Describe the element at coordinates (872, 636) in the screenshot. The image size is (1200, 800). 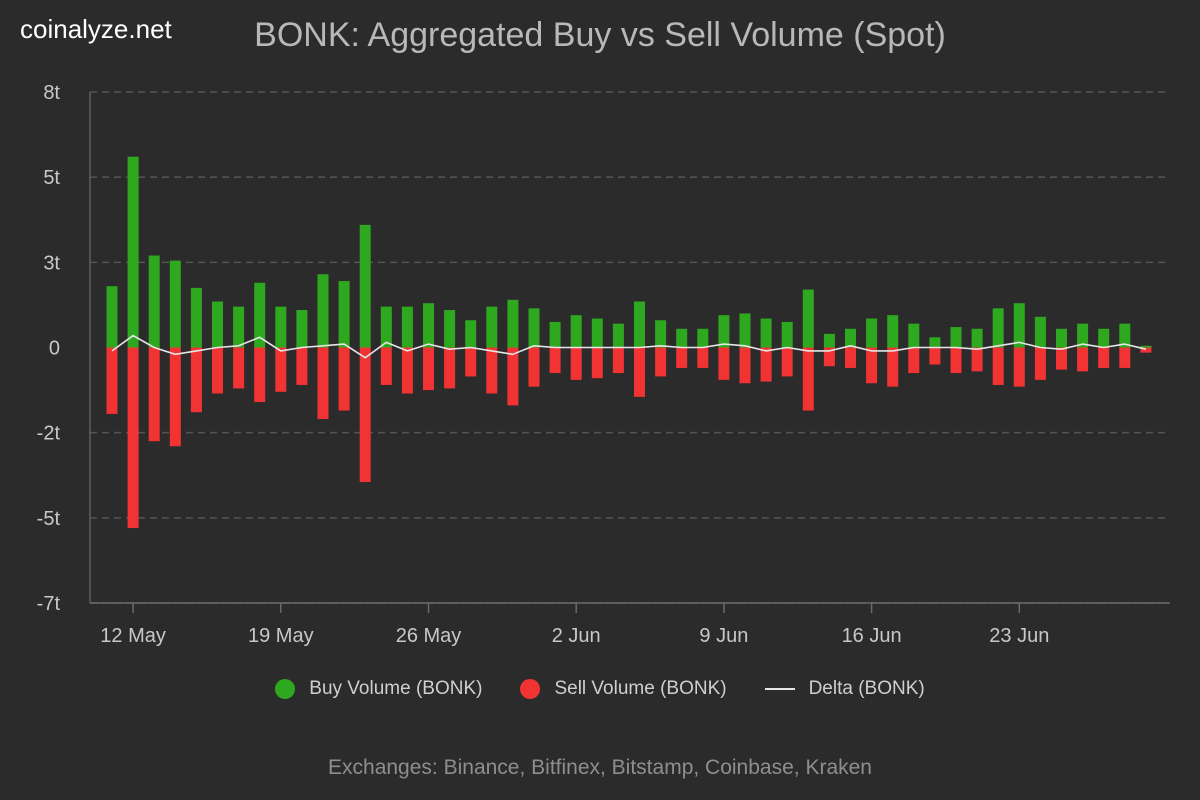
I see `x-tick-label: 16 Jun` at that location.